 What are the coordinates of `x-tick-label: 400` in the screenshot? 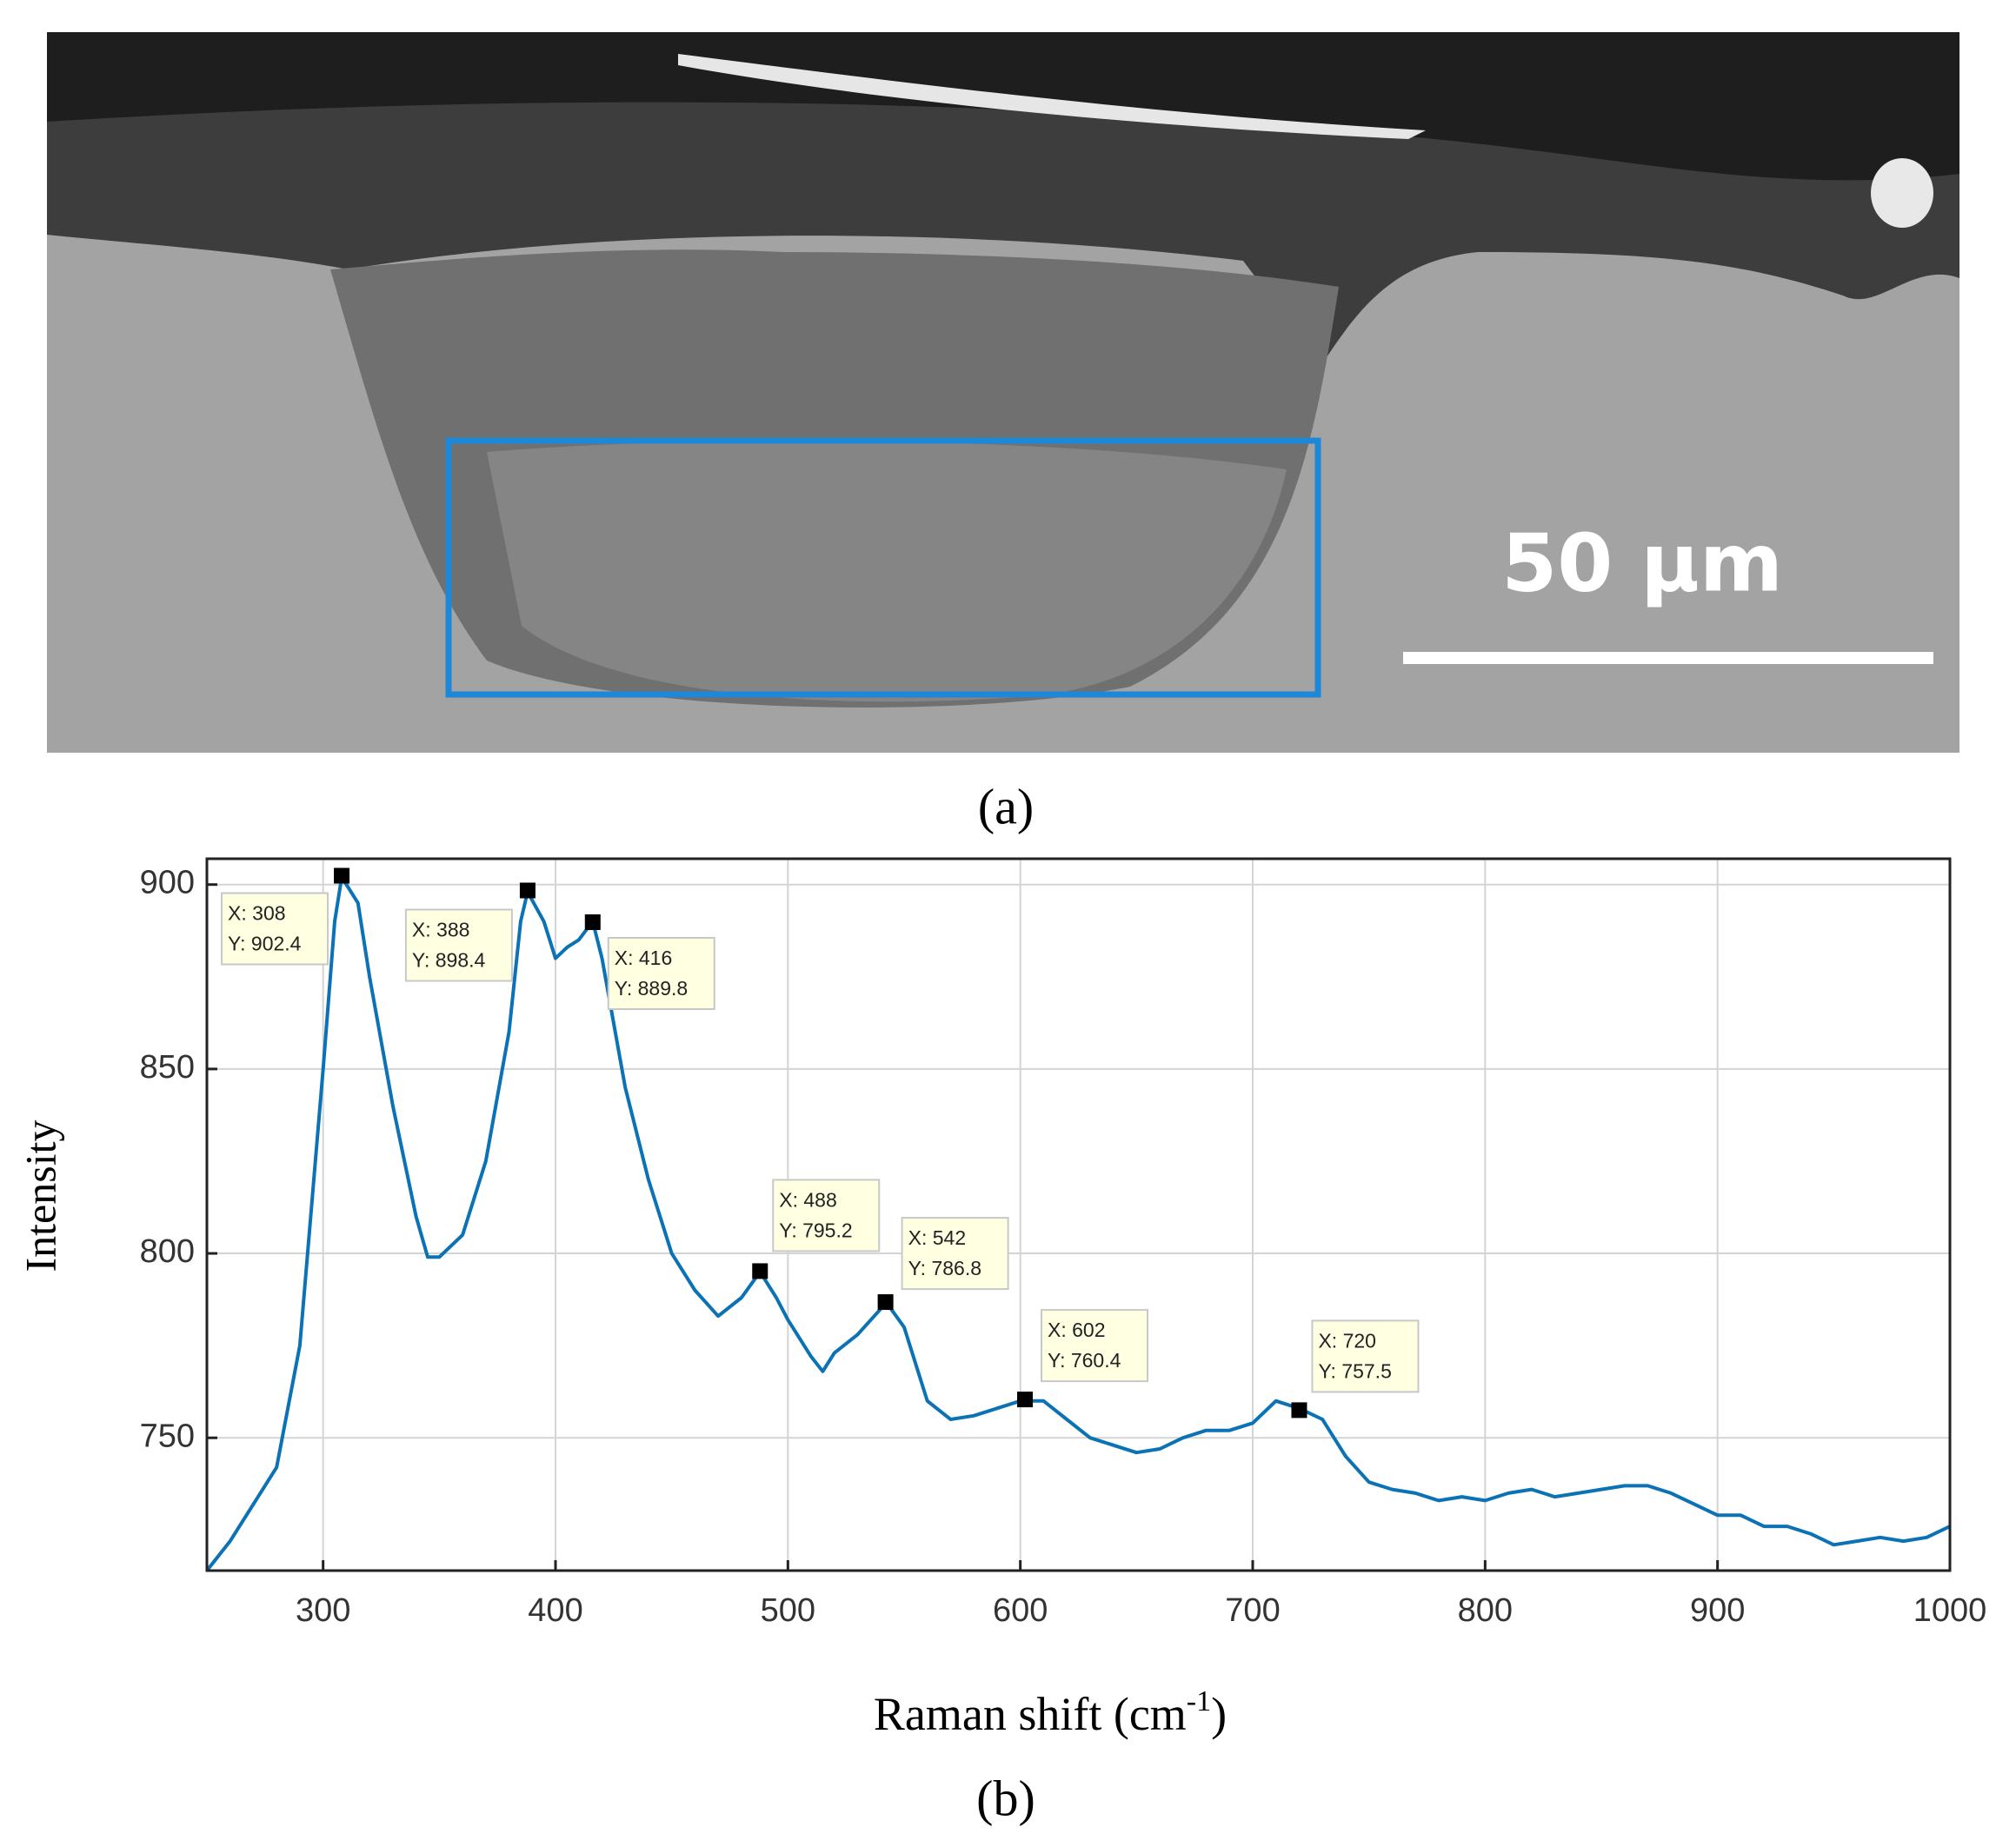 It's located at (555, 1611).